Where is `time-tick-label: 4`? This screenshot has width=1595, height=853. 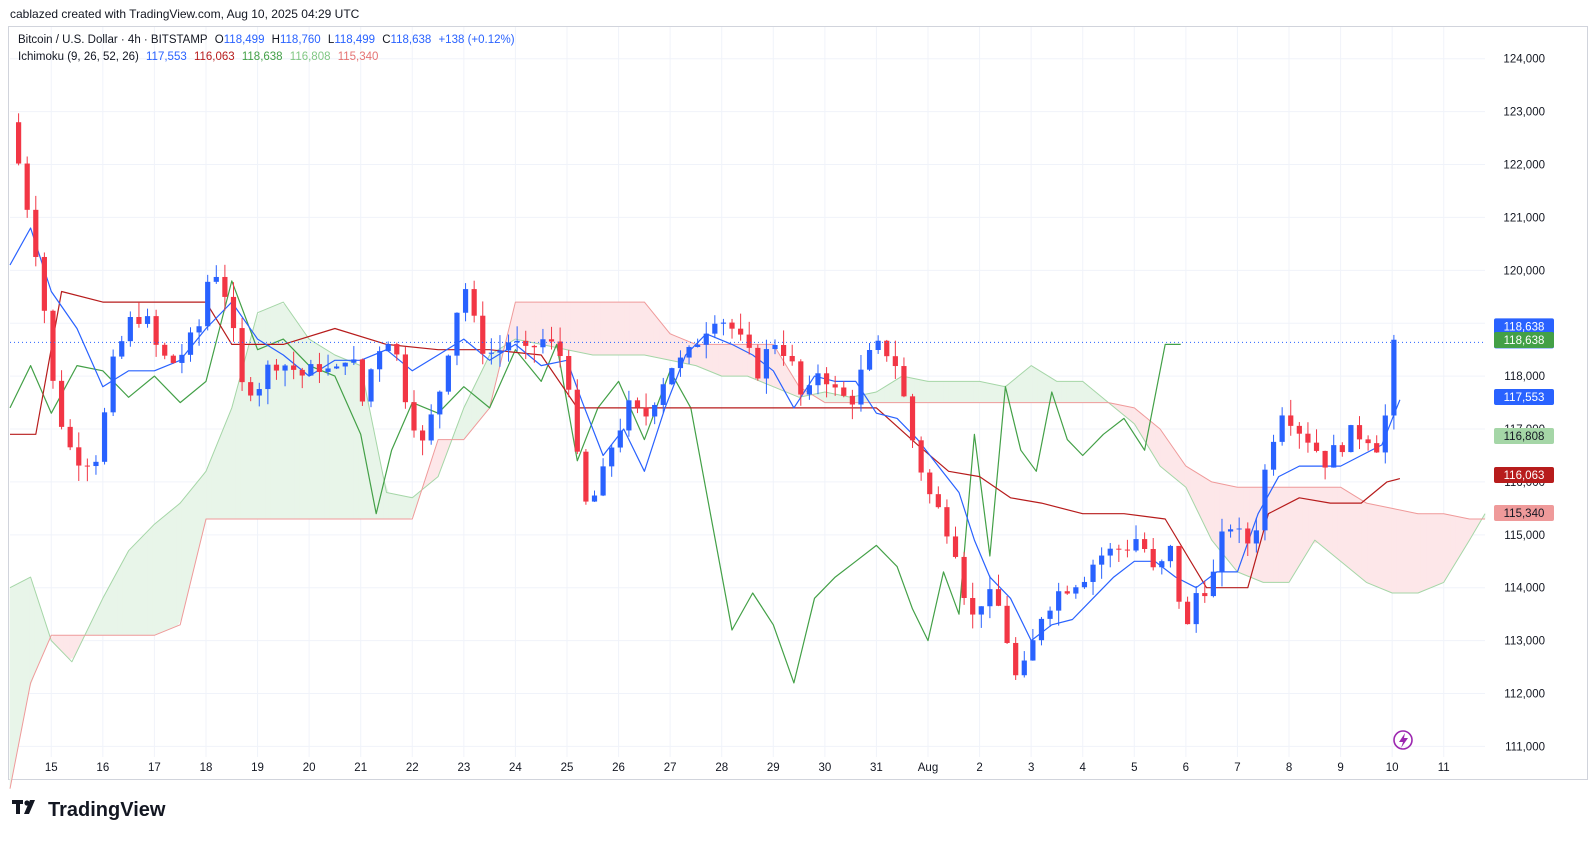 time-tick-label: 4 is located at coordinates (1083, 768).